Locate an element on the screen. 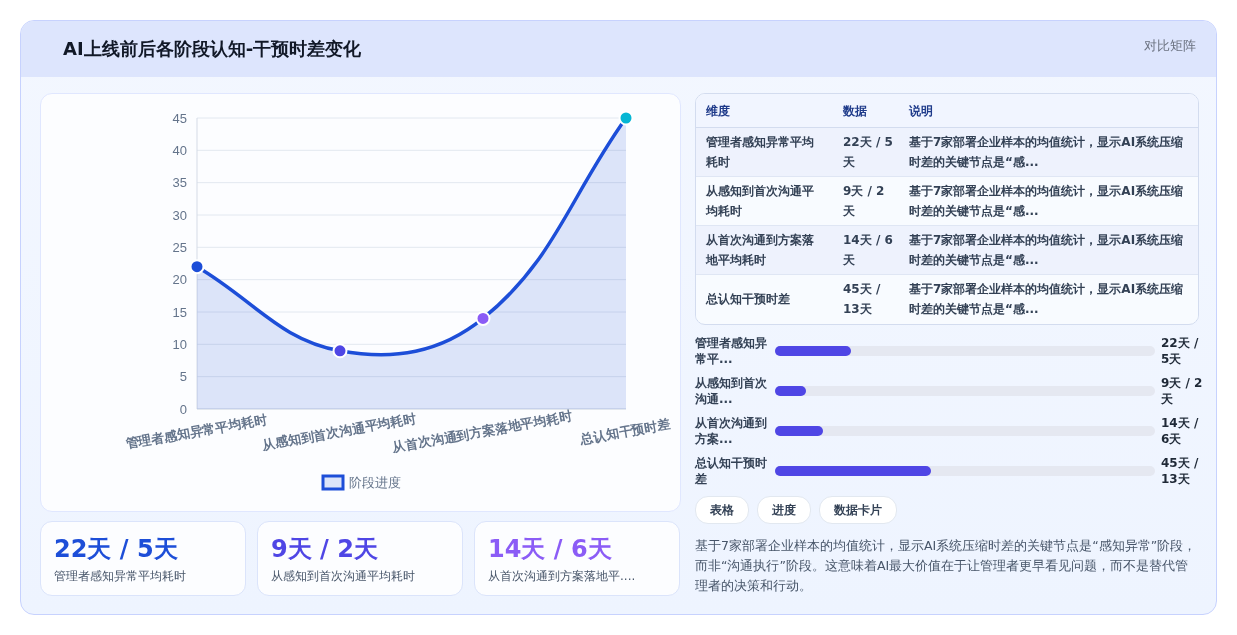 This screenshot has width=1237, height=635. text: 45天 / 13天 is located at coordinates (862, 299).